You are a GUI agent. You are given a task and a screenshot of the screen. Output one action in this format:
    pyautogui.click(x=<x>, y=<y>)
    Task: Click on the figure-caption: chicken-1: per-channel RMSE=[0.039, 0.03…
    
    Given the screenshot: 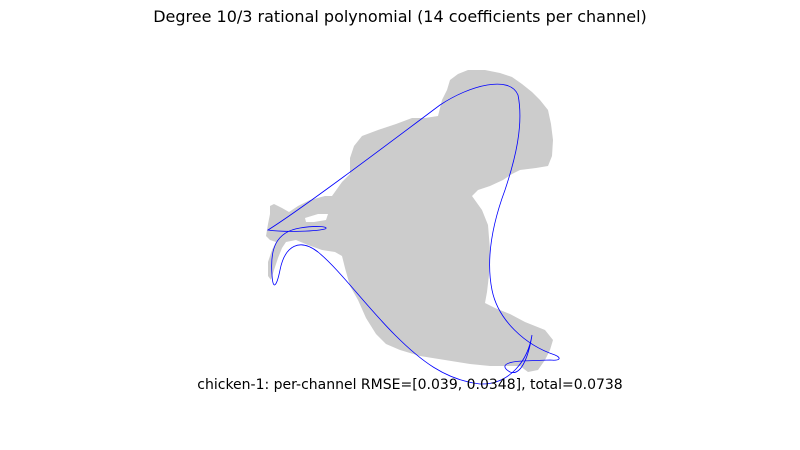 What is the action you would take?
    pyautogui.click(x=410, y=385)
    